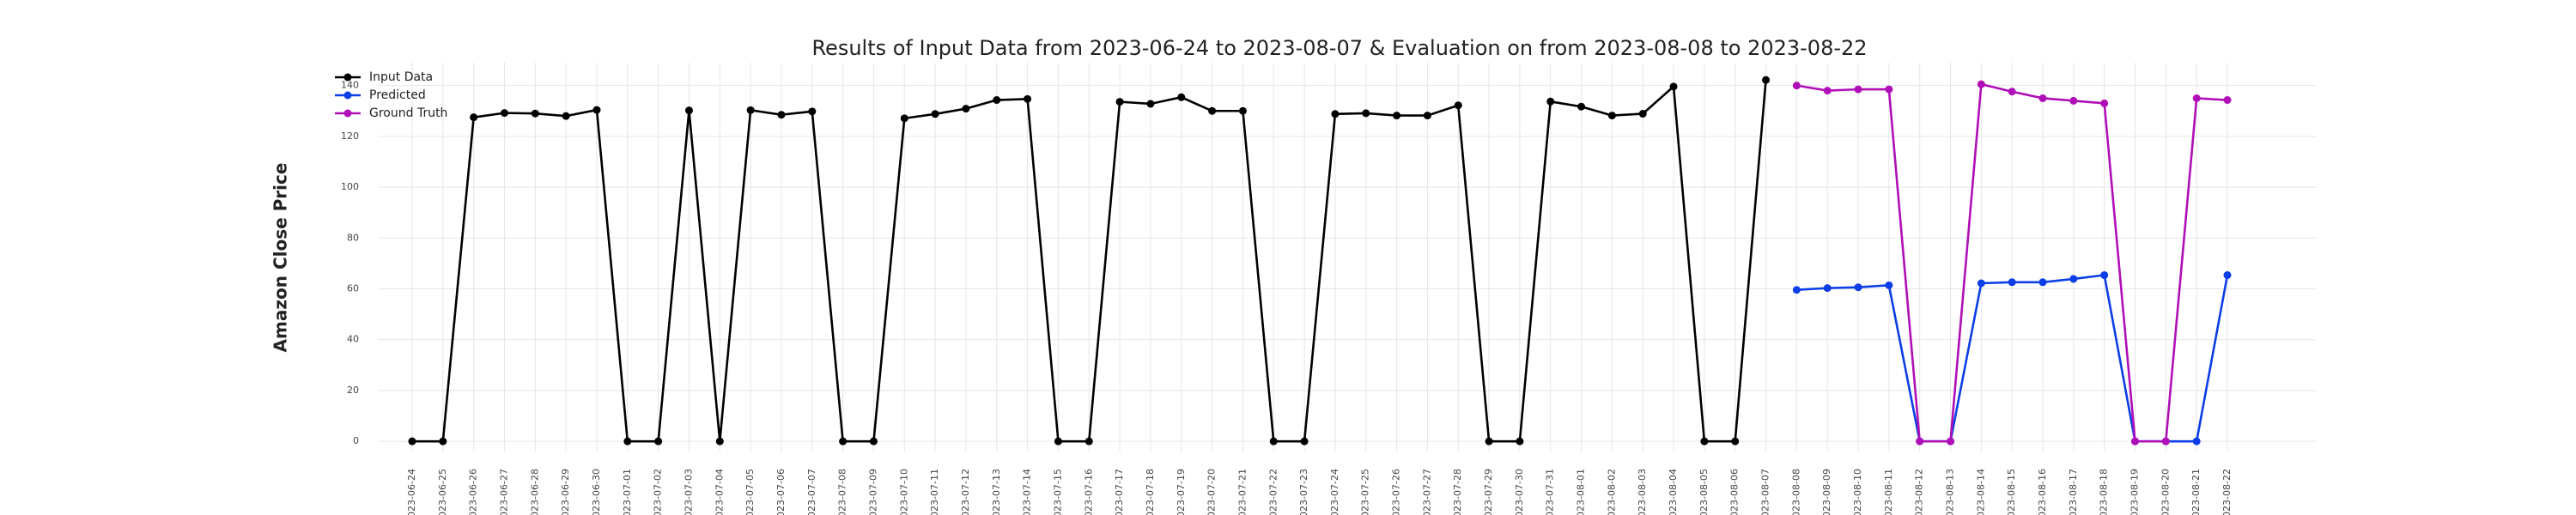 This screenshot has width=2576, height=515. Describe the element at coordinates (872, 492) in the screenshot. I see `x-tick-label: 2023-07-09` at that location.